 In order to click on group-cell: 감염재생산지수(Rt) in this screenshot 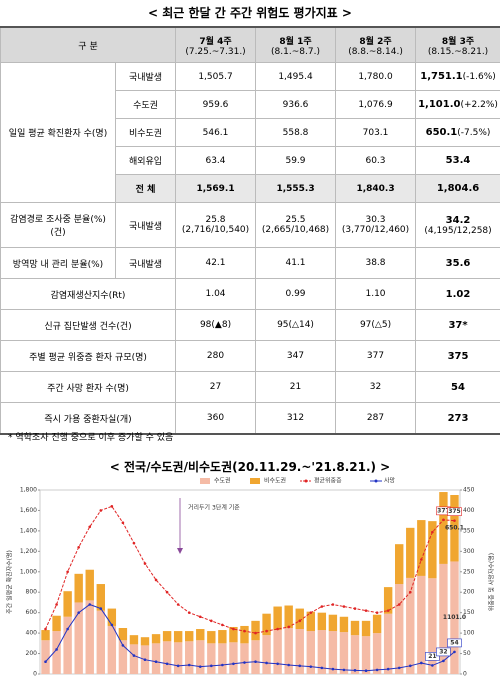, I will do `click(88, 294)`.